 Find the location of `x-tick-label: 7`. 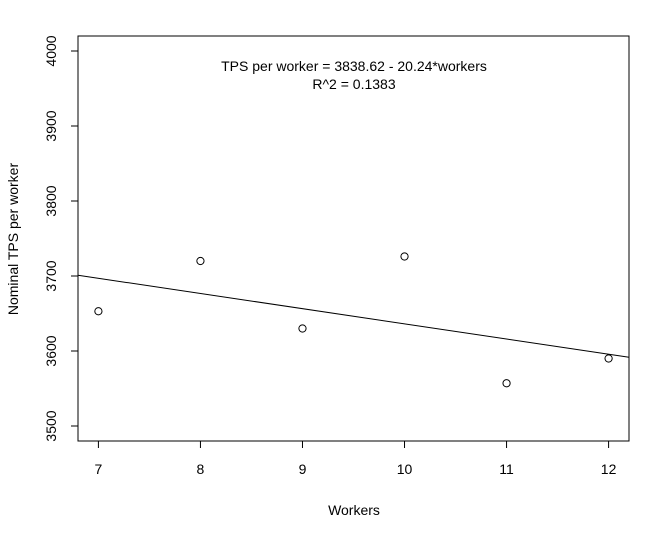

x-tick-label: 7 is located at coordinates (99, 469).